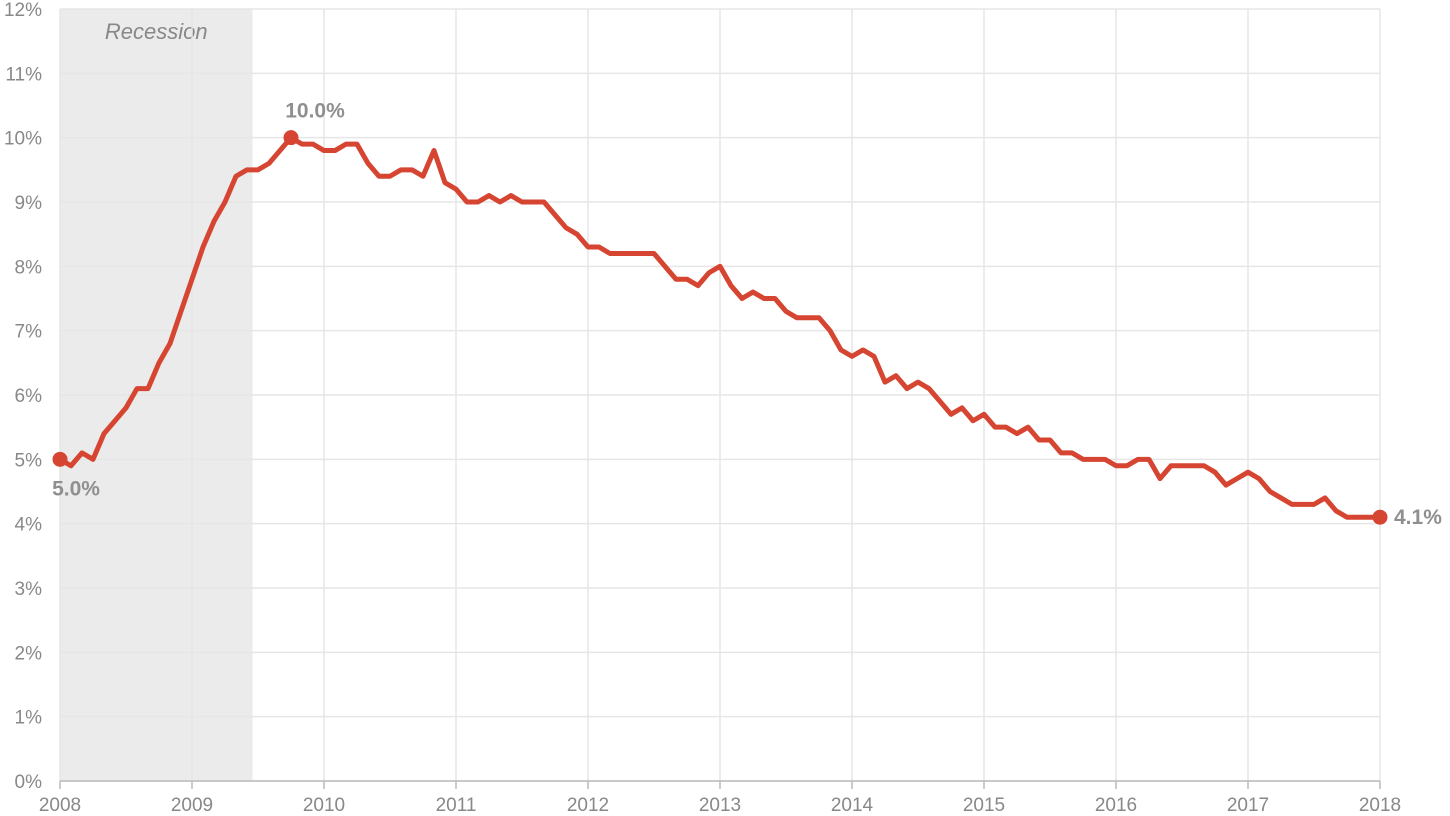 The image size is (1450, 816). Describe the element at coordinates (324, 805) in the screenshot. I see `x-tick-label: 2010` at that location.